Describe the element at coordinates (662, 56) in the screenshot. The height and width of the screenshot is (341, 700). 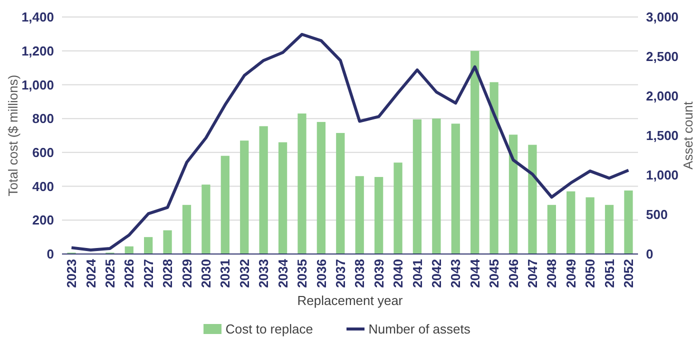
I see `y2-tick-label: 2,500` at that location.